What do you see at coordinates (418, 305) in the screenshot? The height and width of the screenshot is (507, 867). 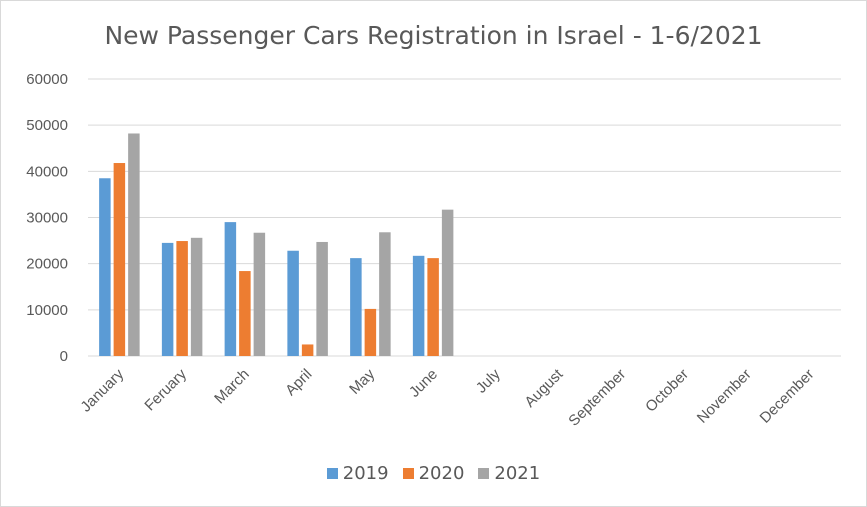 I see `bar-2019-june` at bounding box center [418, 305].